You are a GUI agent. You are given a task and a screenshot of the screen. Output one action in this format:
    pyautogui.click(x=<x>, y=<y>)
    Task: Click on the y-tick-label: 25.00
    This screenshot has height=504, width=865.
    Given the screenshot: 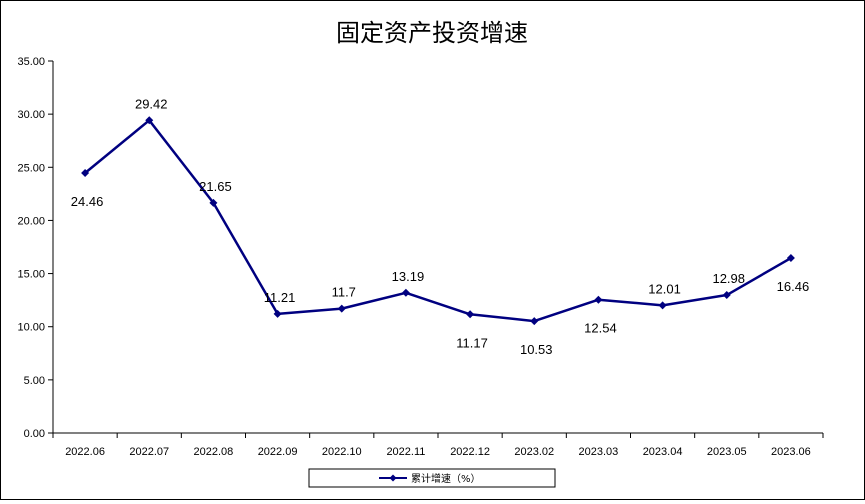 What is the action you would take?
    pyautogui.click(x=31, y=168)
    